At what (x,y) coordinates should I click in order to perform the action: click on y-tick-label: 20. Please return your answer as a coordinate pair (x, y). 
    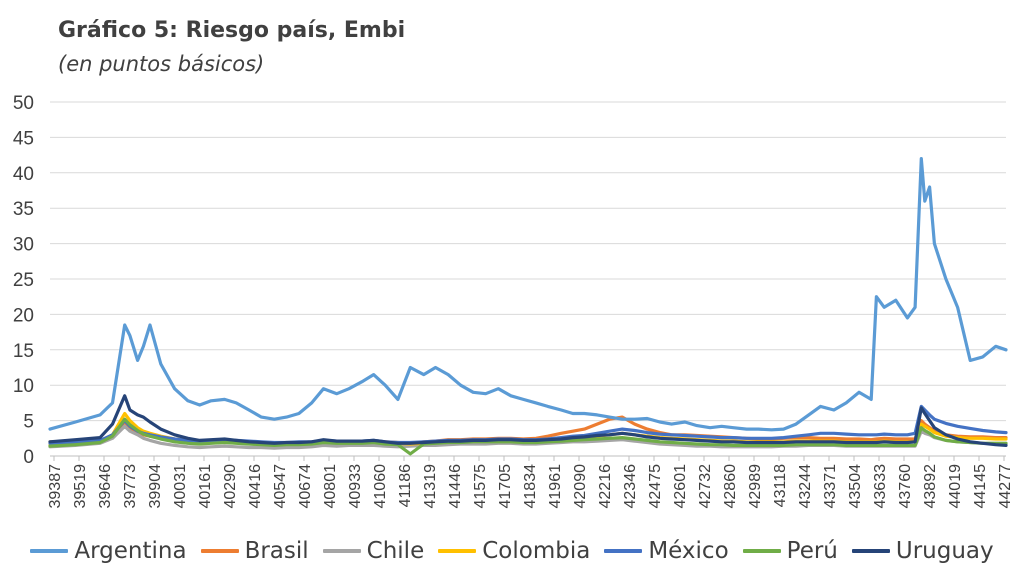
    Looking at the image, I should click on (23, 315).